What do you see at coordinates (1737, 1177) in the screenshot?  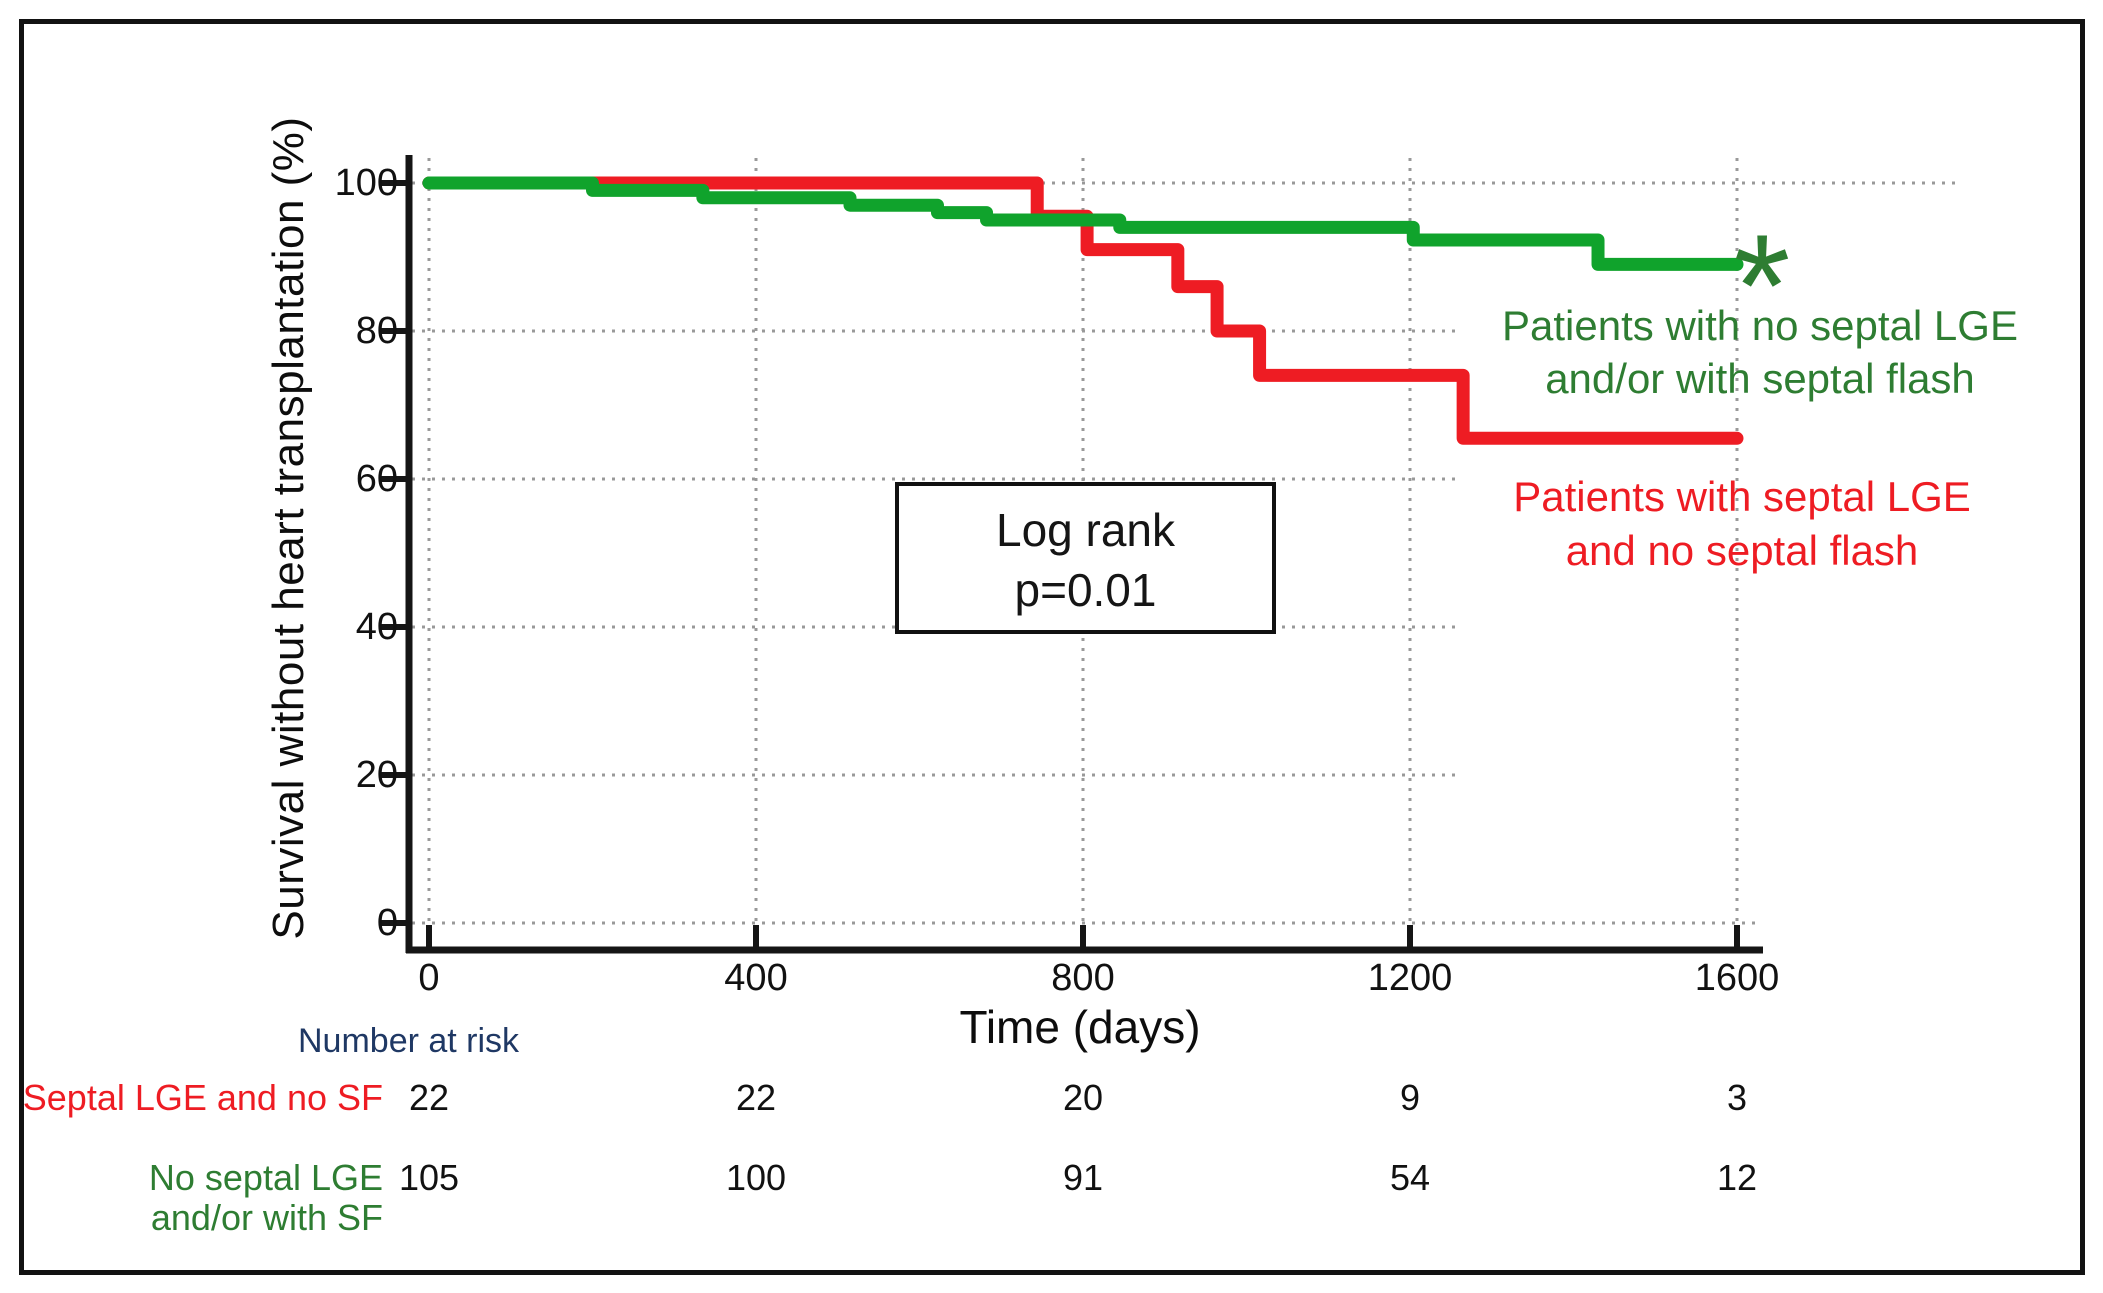 I see `risk-value: 12` at bounding box center [1737, 1177].